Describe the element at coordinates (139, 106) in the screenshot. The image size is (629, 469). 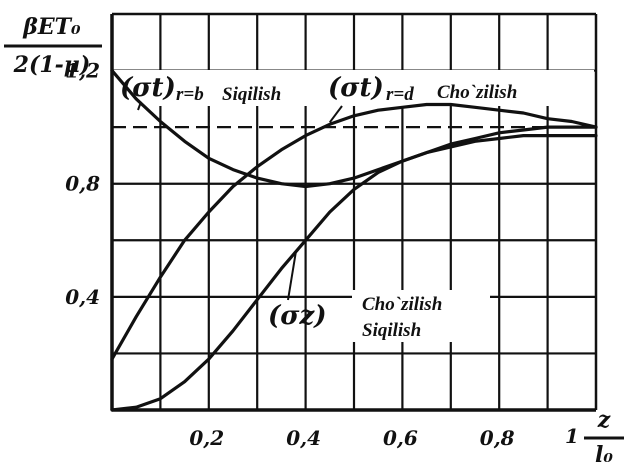
I see `leader-line-sigma-t-b` at that location.